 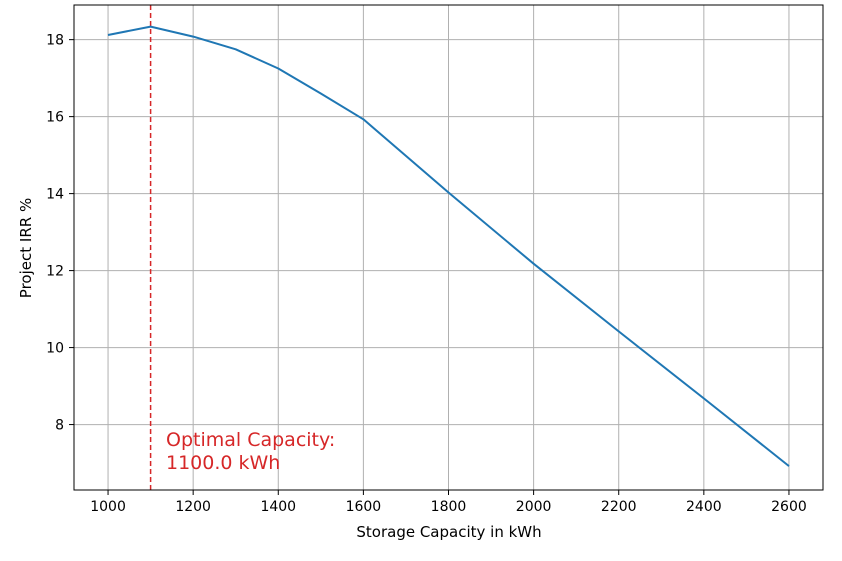 What do you see at coordinates (108, 507) in the screenshot?
I see `x-tick-label: 1000` at bounding box center [108, 507].